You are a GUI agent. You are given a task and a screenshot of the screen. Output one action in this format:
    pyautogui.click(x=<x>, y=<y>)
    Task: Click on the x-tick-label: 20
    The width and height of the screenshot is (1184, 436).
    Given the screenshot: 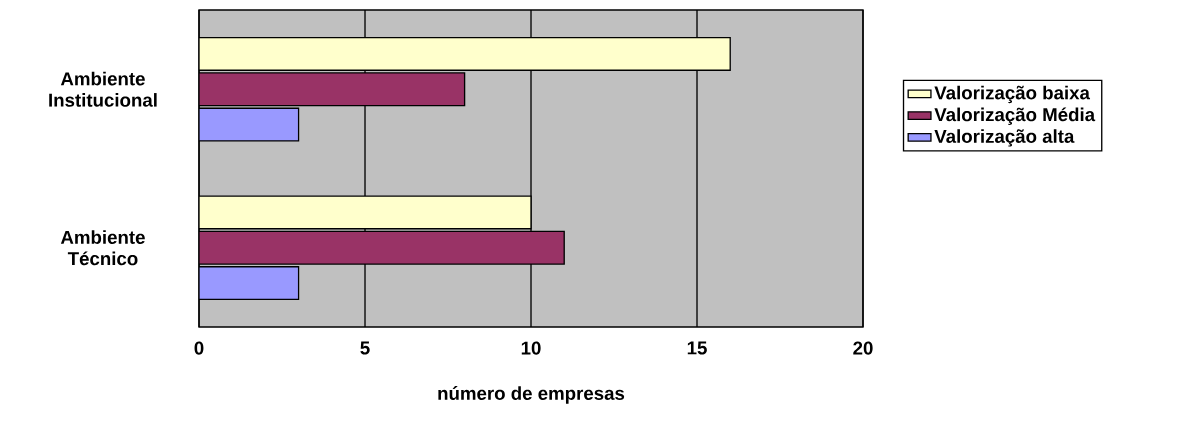 What is the action you would take?
    pyautogui.click(x=863, y=348)
    